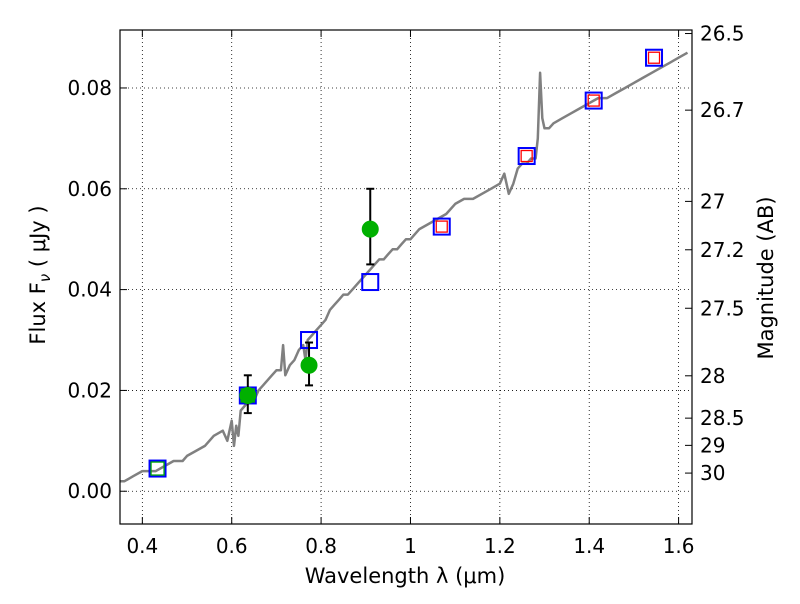  Describe the element at coordinates (722, 110) in the screenshot. I see `magnitude-tick-label: 26.7` at that location.